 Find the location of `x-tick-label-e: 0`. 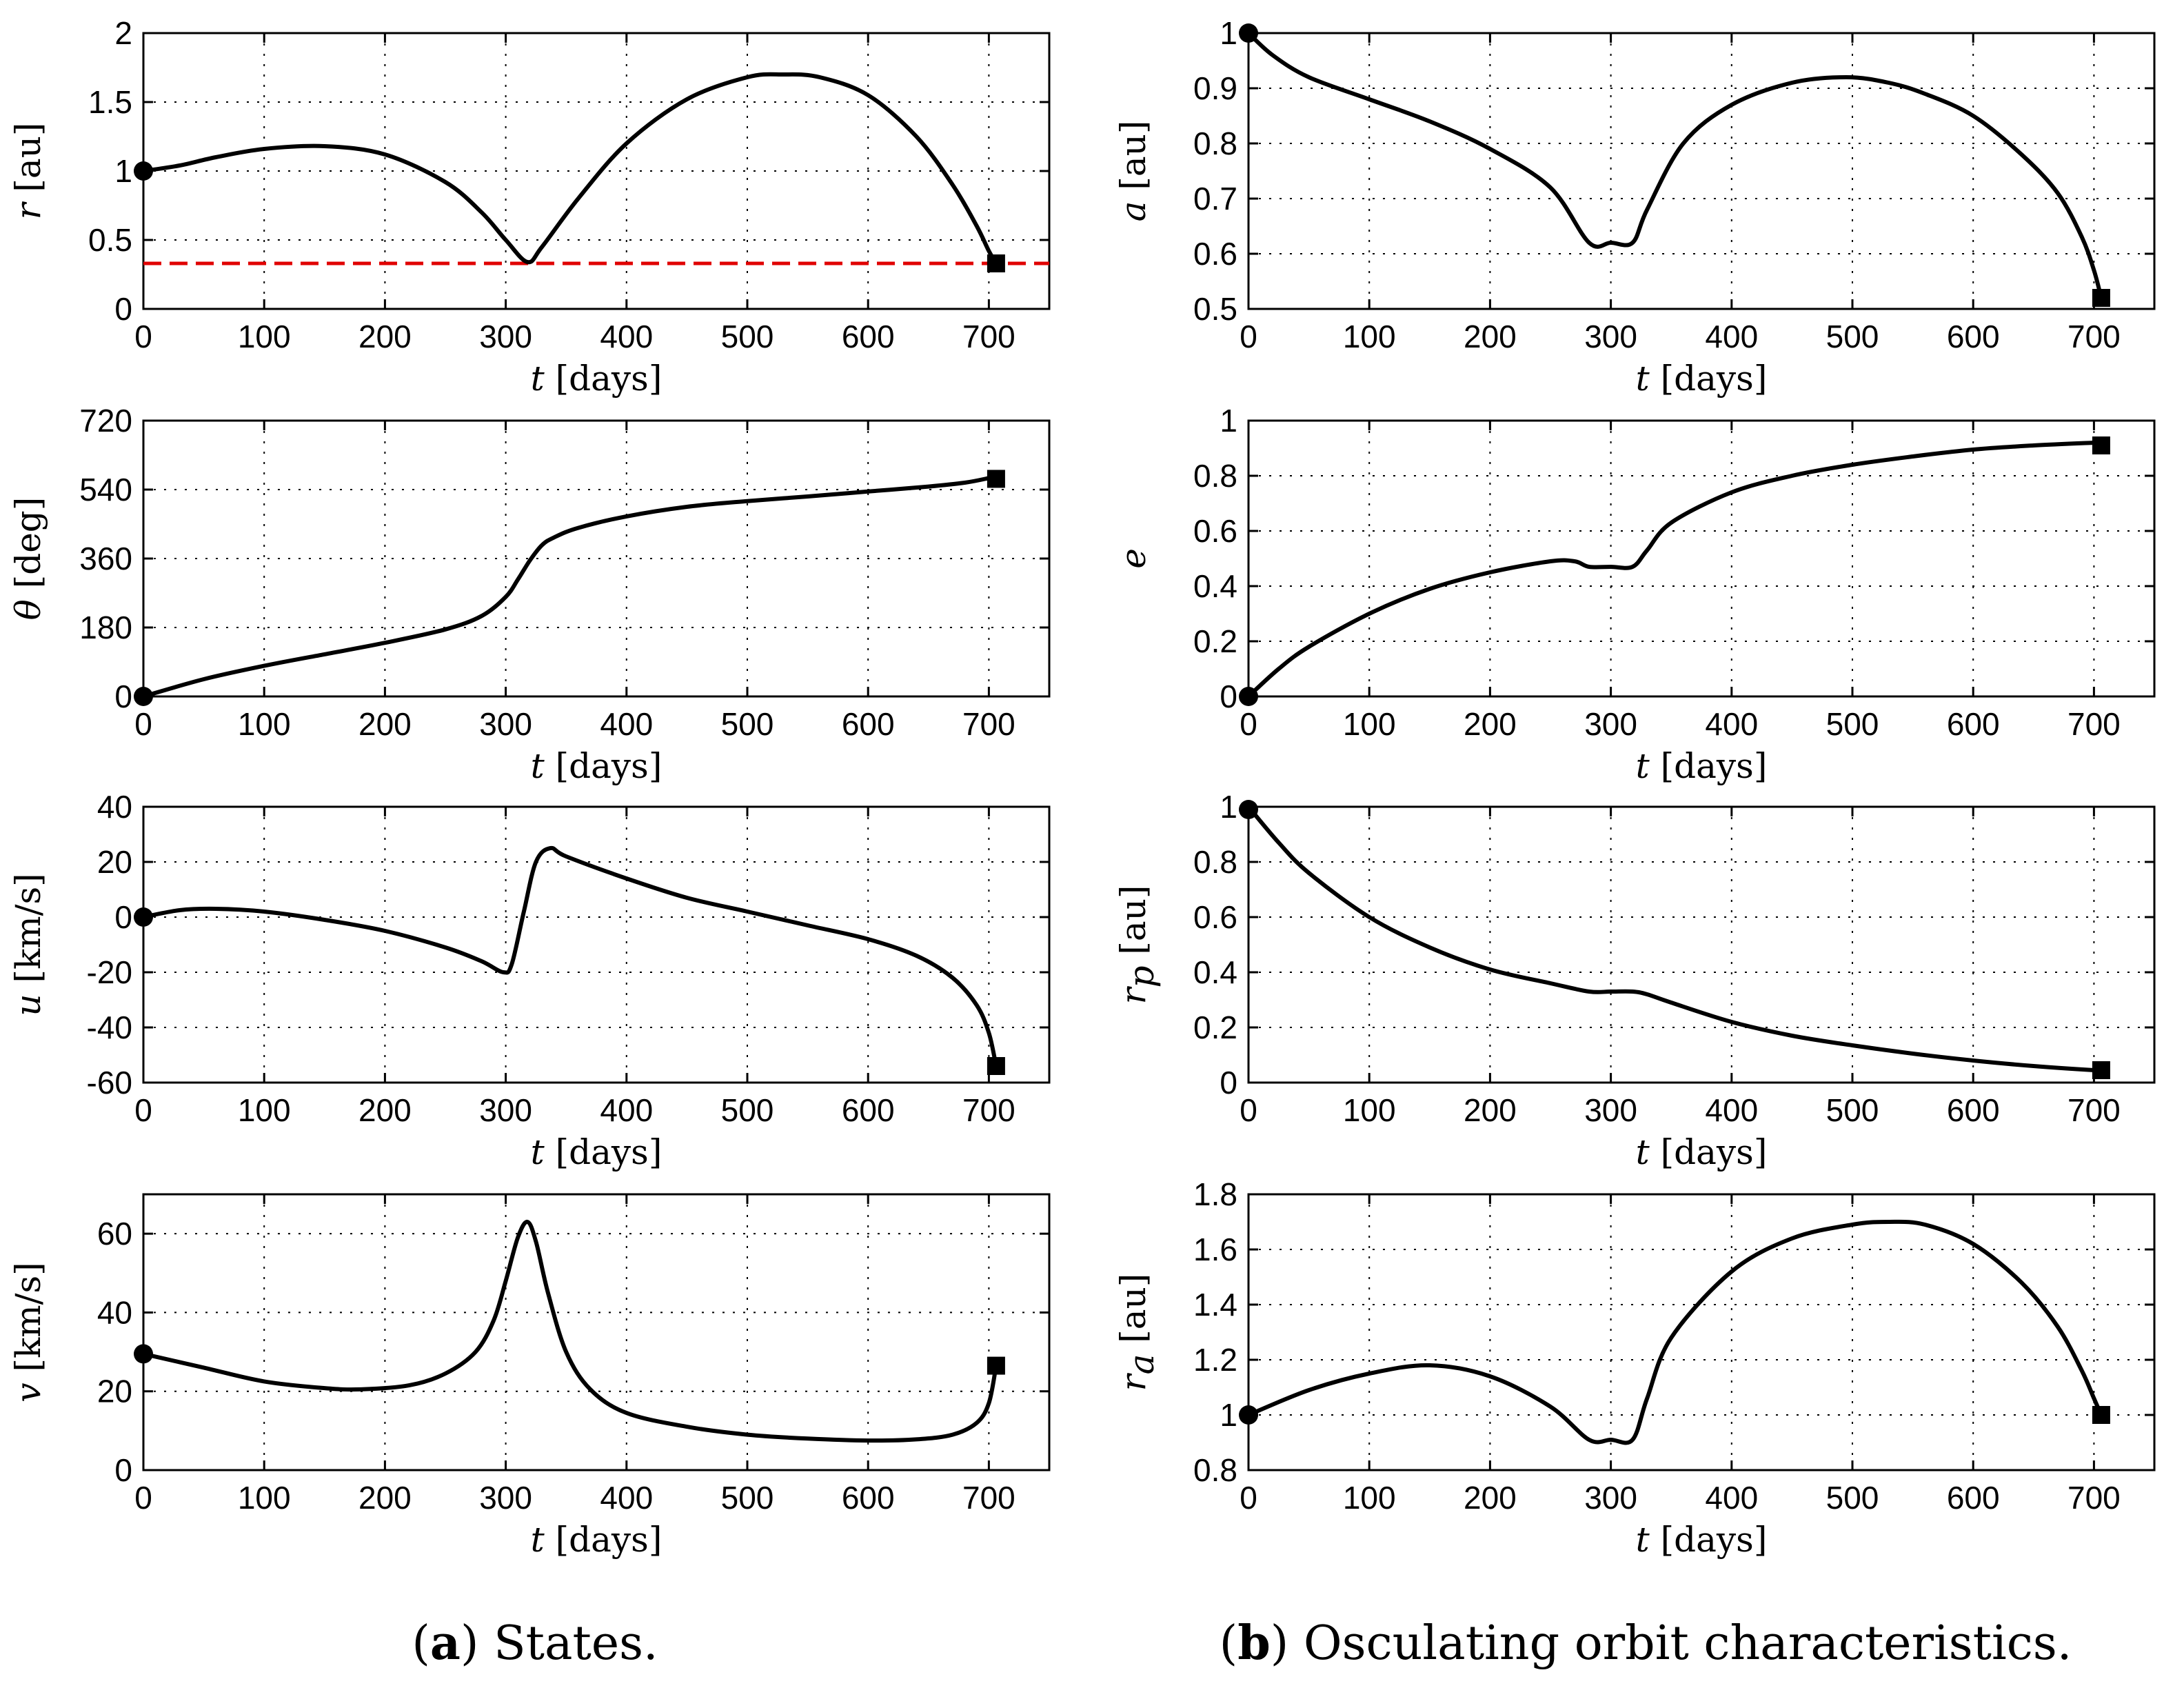

x-tick-label-e: 0 is located at coordinates (1248, 724).